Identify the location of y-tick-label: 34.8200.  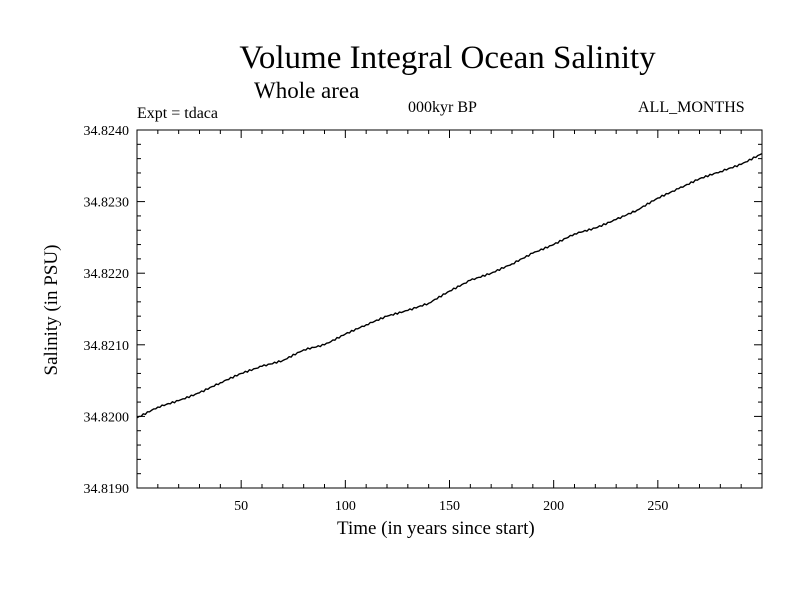
(107, 417).